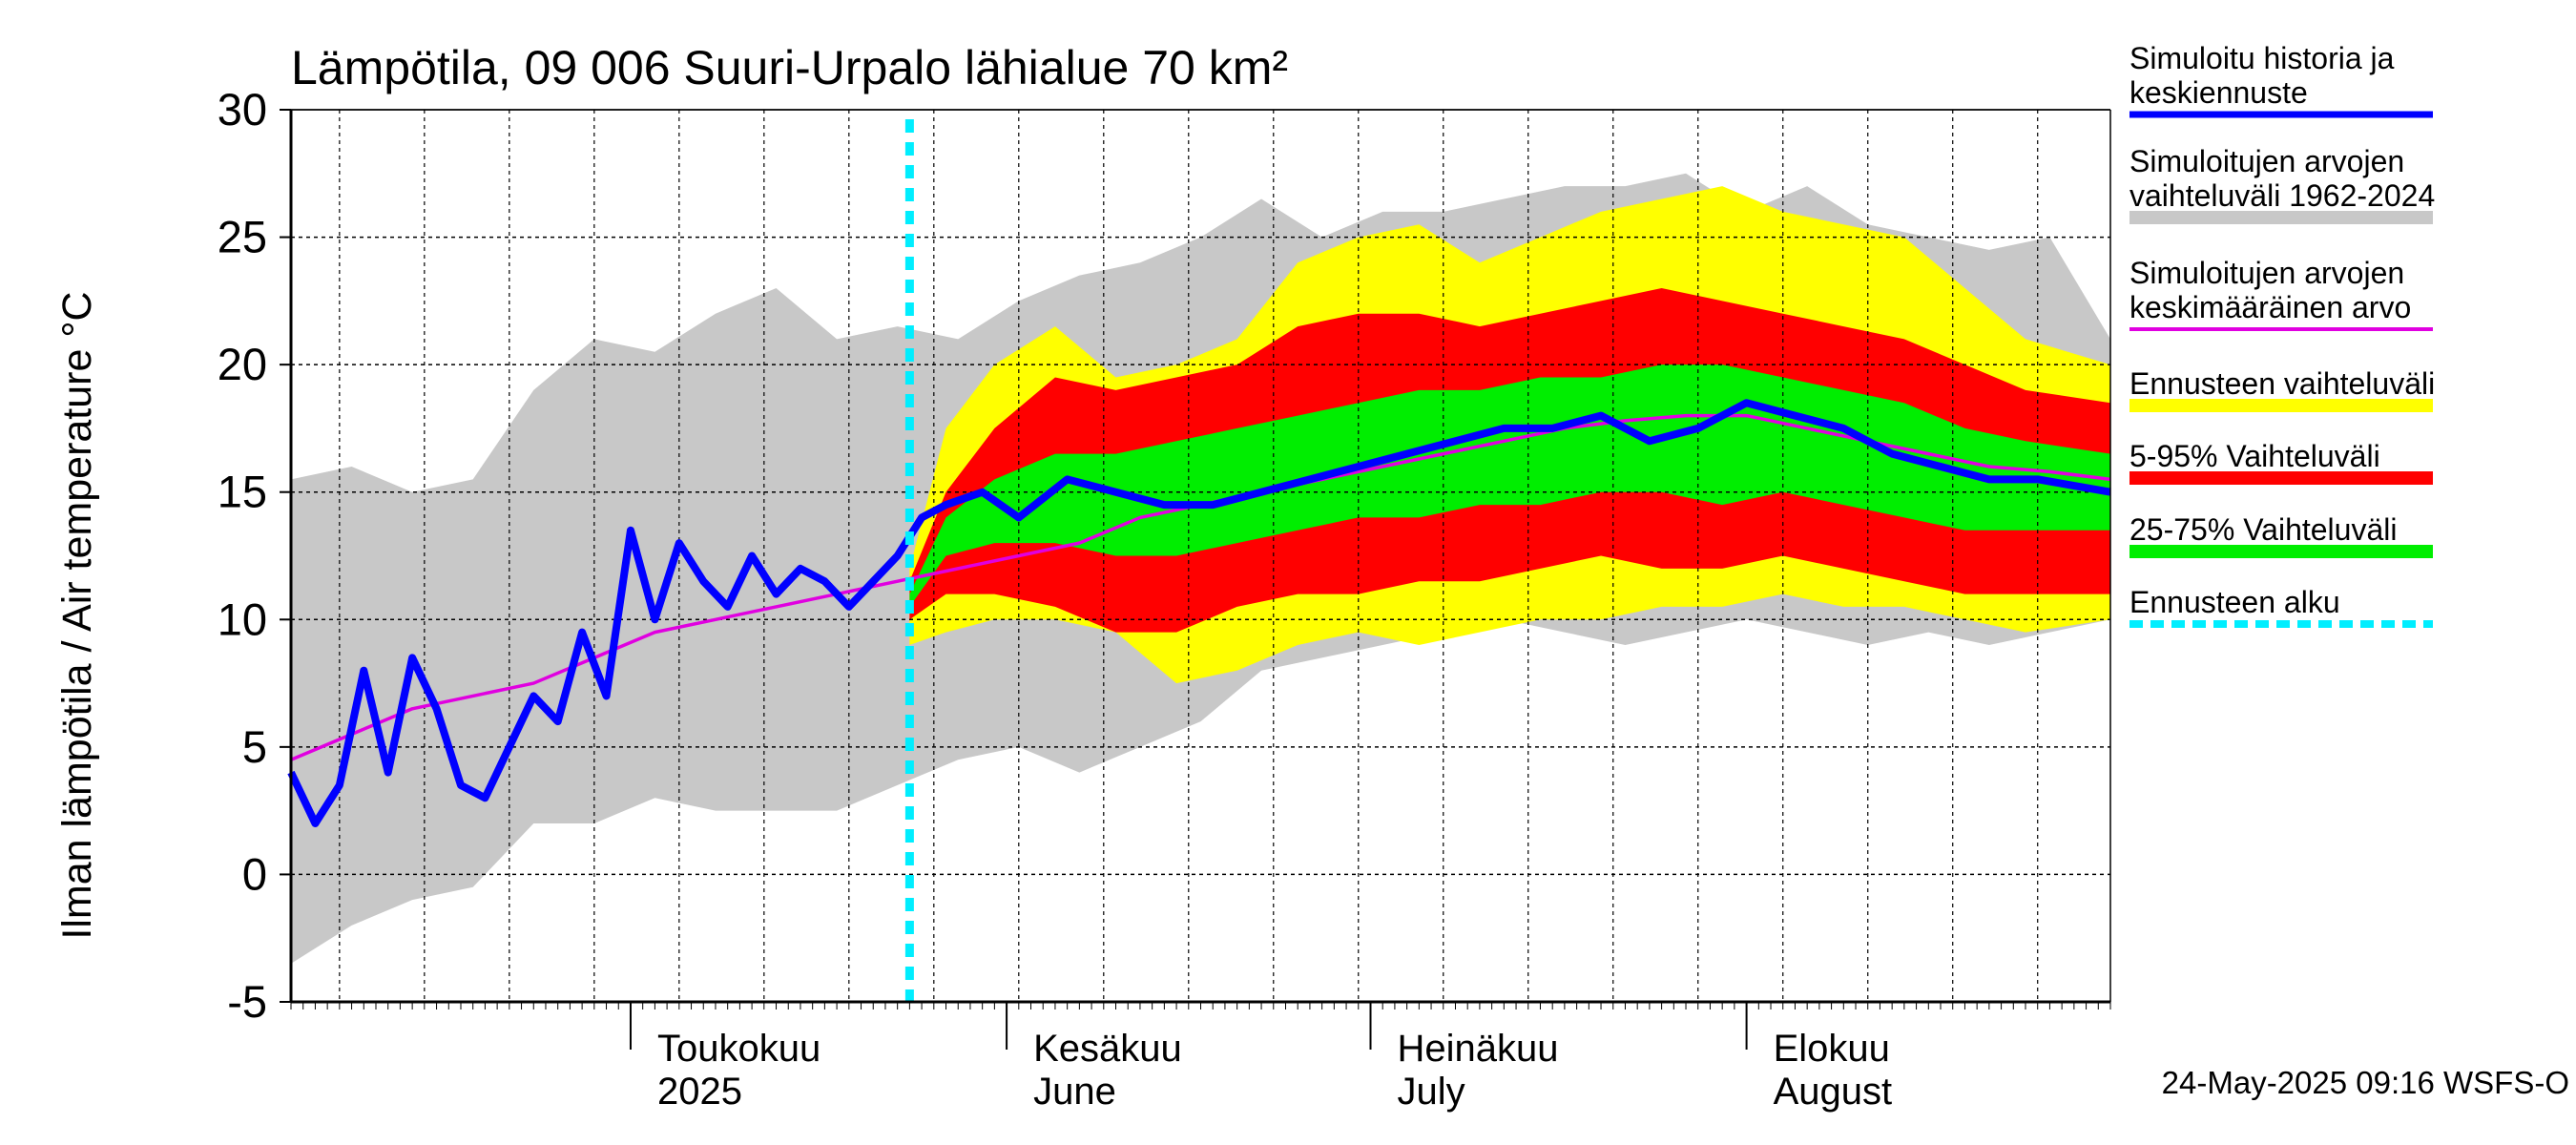 This screenshot has width=2576, height=1145. What do you see at coordinates (2270, 307) in the screenshot?
I see `legend-label: keskimääräinen arvo` at bounding box center [2270, 307].